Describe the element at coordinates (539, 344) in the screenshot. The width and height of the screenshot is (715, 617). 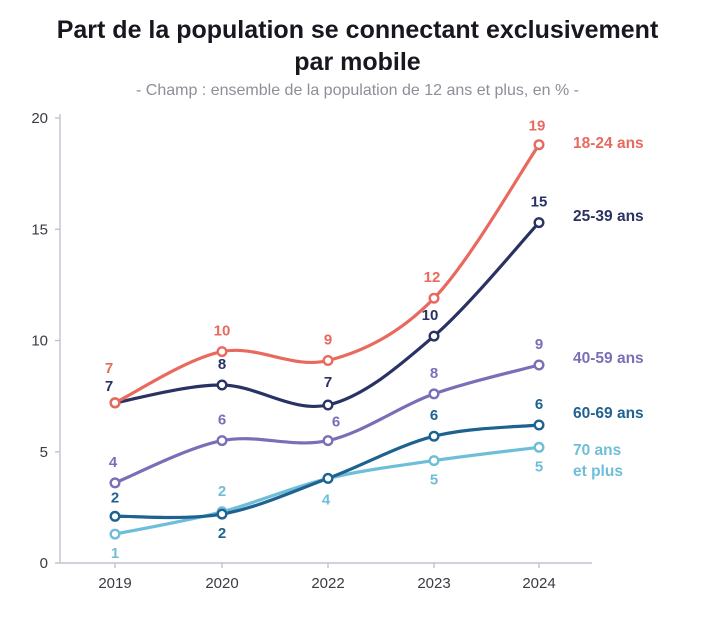
I see `data-point-label-40-59-ans: 9` at that location.